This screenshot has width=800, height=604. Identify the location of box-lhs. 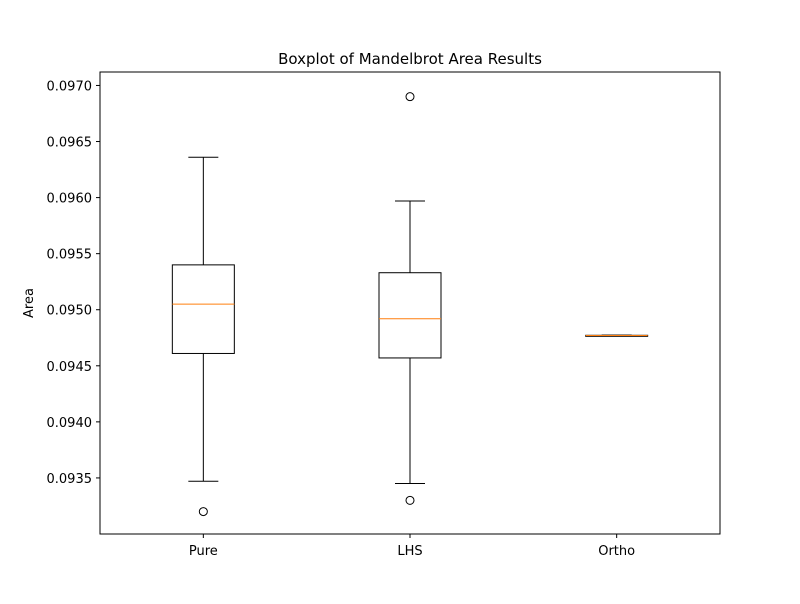
(410, 315).